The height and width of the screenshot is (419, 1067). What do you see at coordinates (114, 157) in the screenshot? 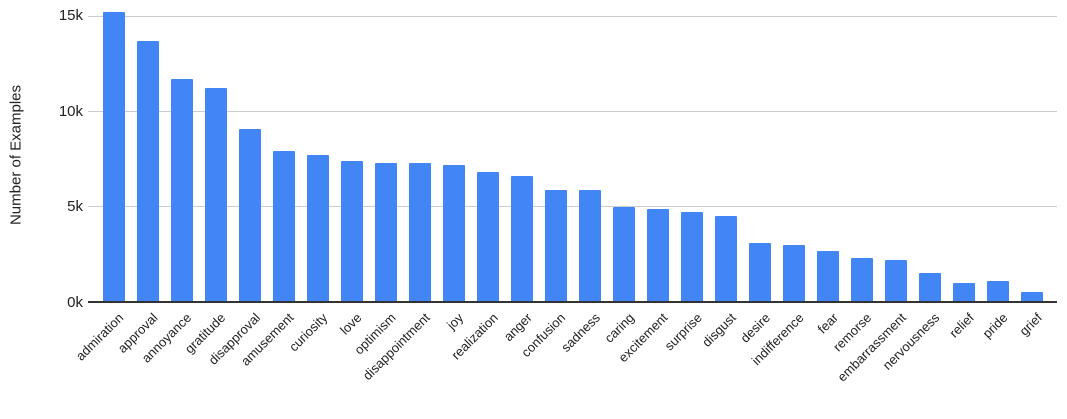
I see `bar-admiration` at bounding box center [114, 157].